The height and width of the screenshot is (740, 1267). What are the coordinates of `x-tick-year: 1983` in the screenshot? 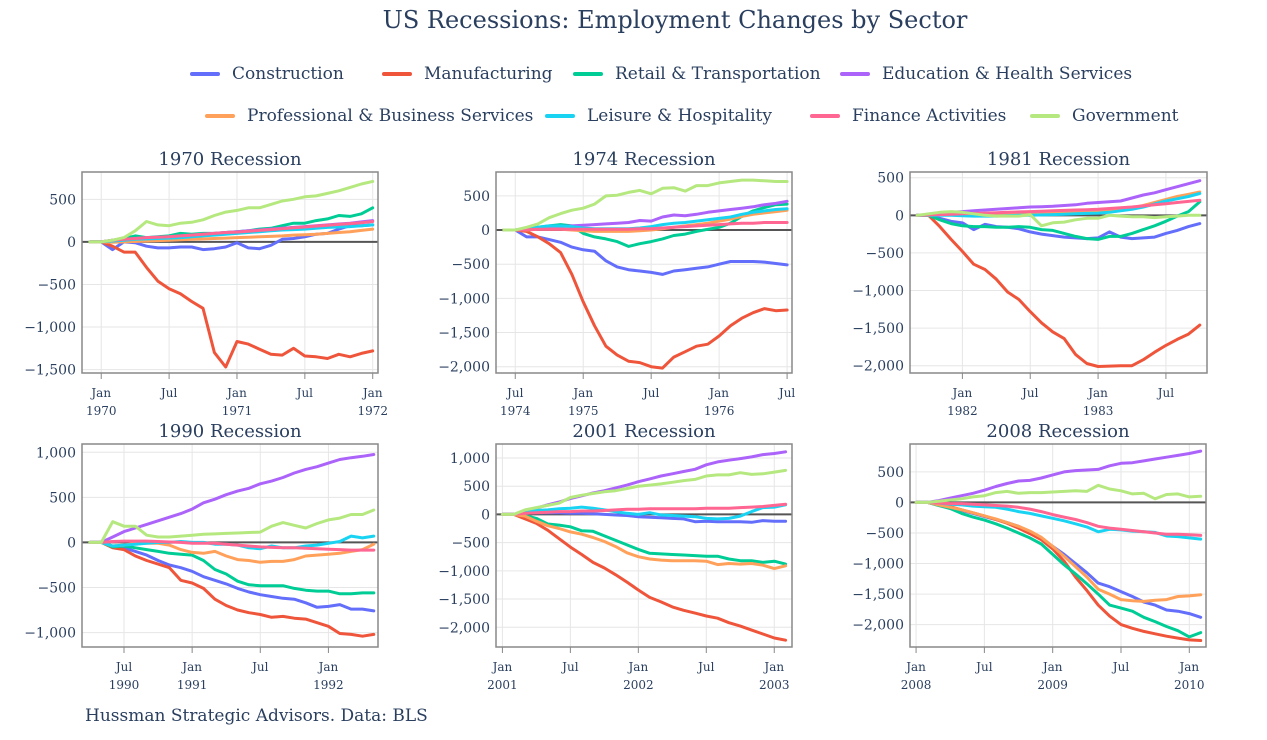 It's located at (1098, 411).